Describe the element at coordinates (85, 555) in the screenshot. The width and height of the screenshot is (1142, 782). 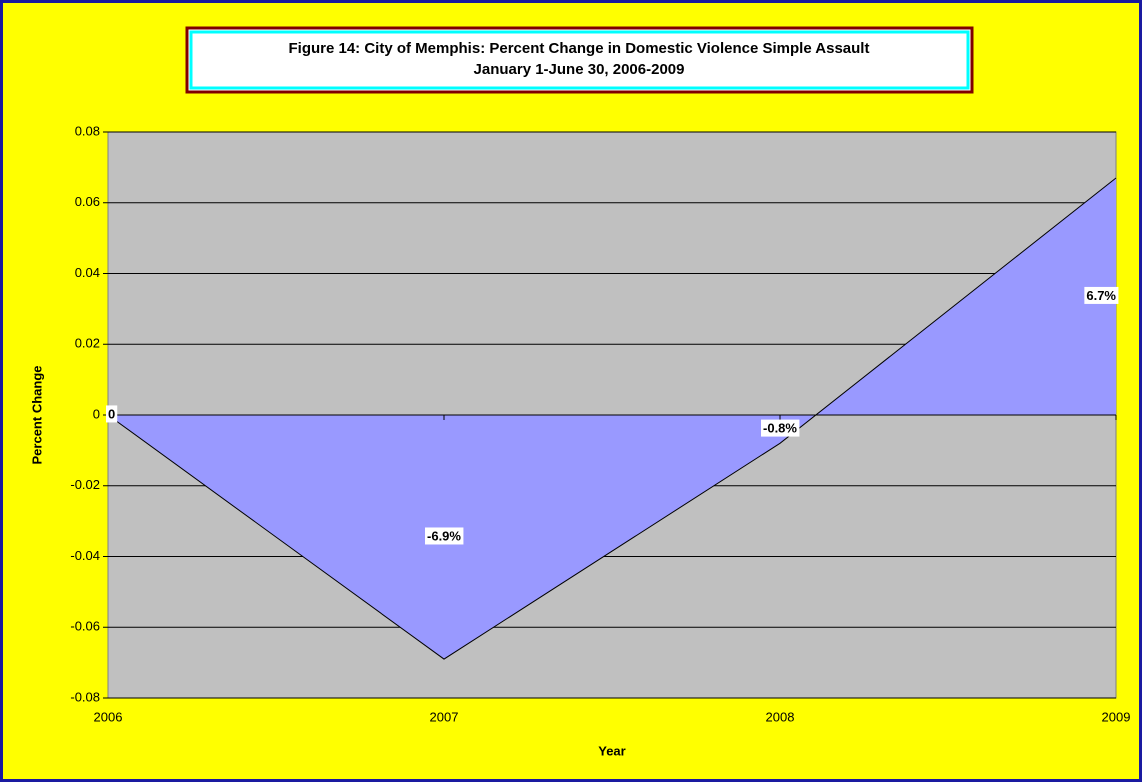
I see `y-tick-label: -0.04` at that location.